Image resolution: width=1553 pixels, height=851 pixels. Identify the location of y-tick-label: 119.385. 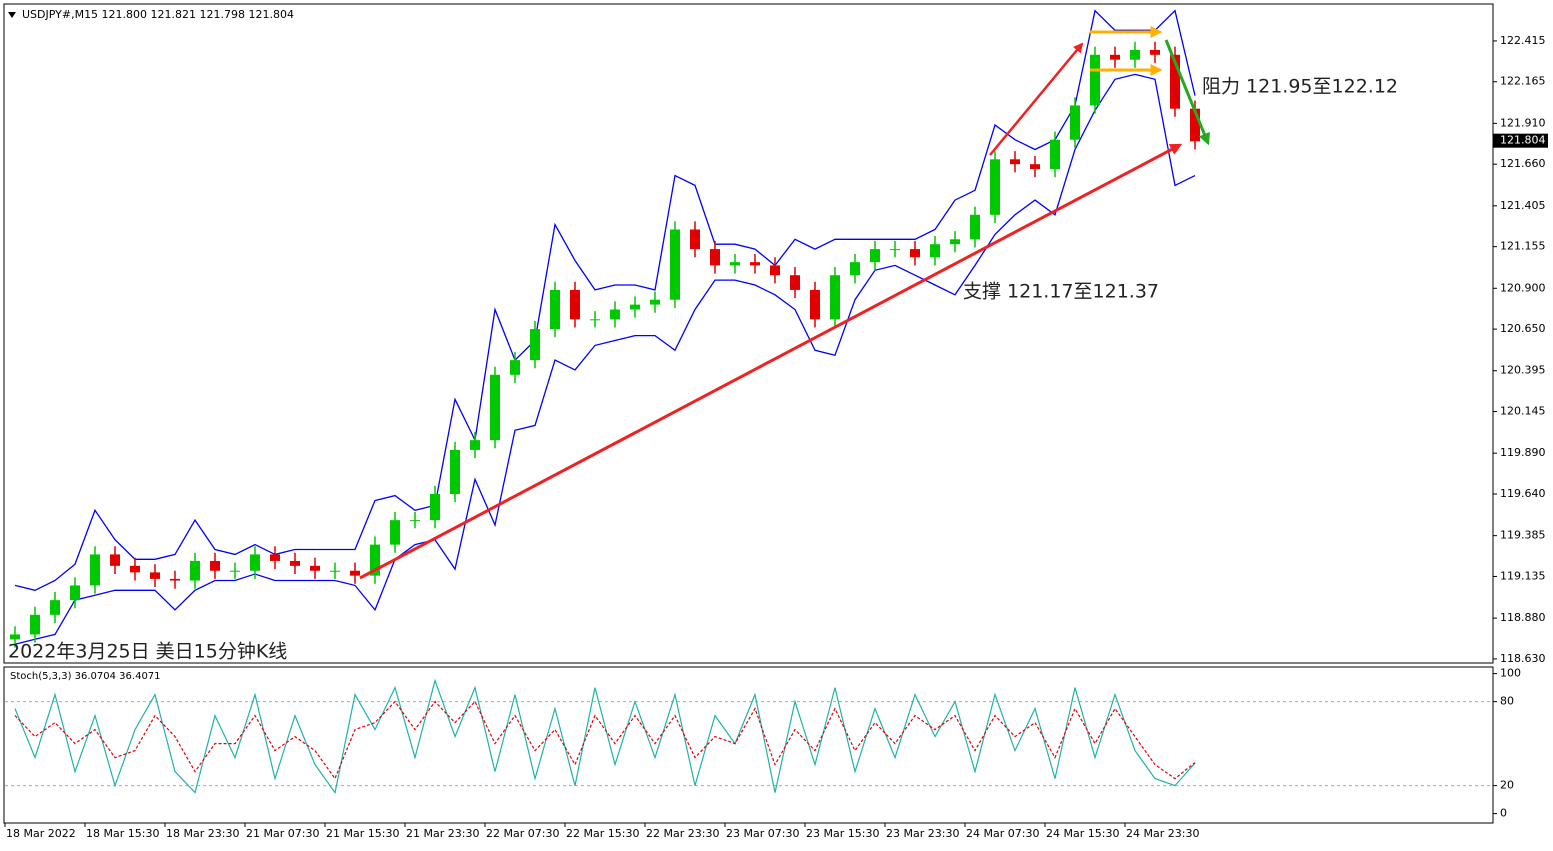
(1523, 535).